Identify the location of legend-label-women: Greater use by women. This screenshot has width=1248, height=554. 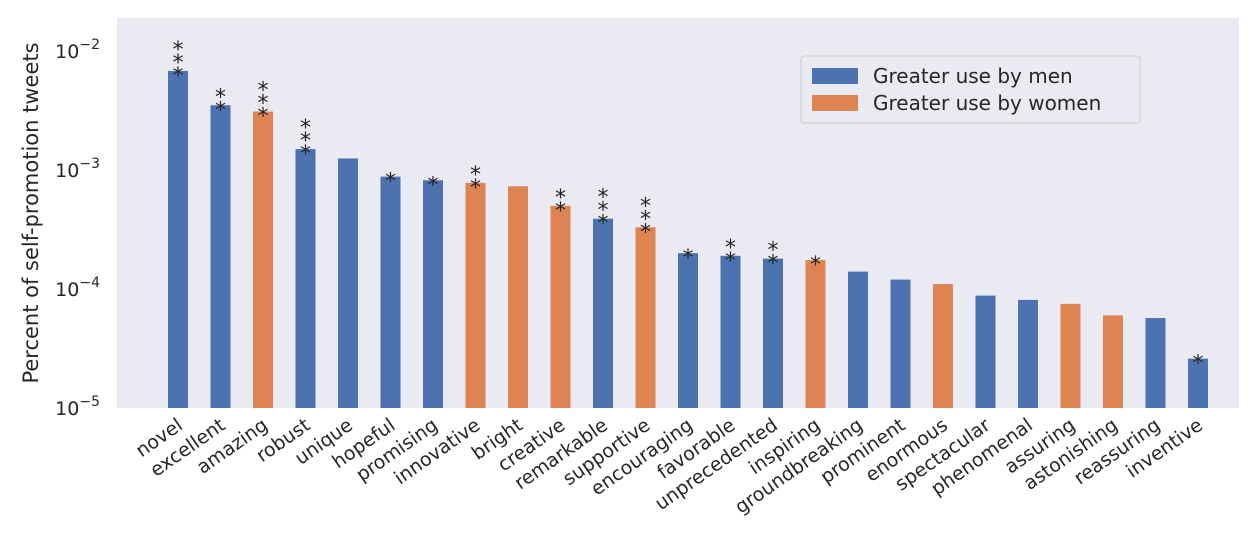
(987, 103).